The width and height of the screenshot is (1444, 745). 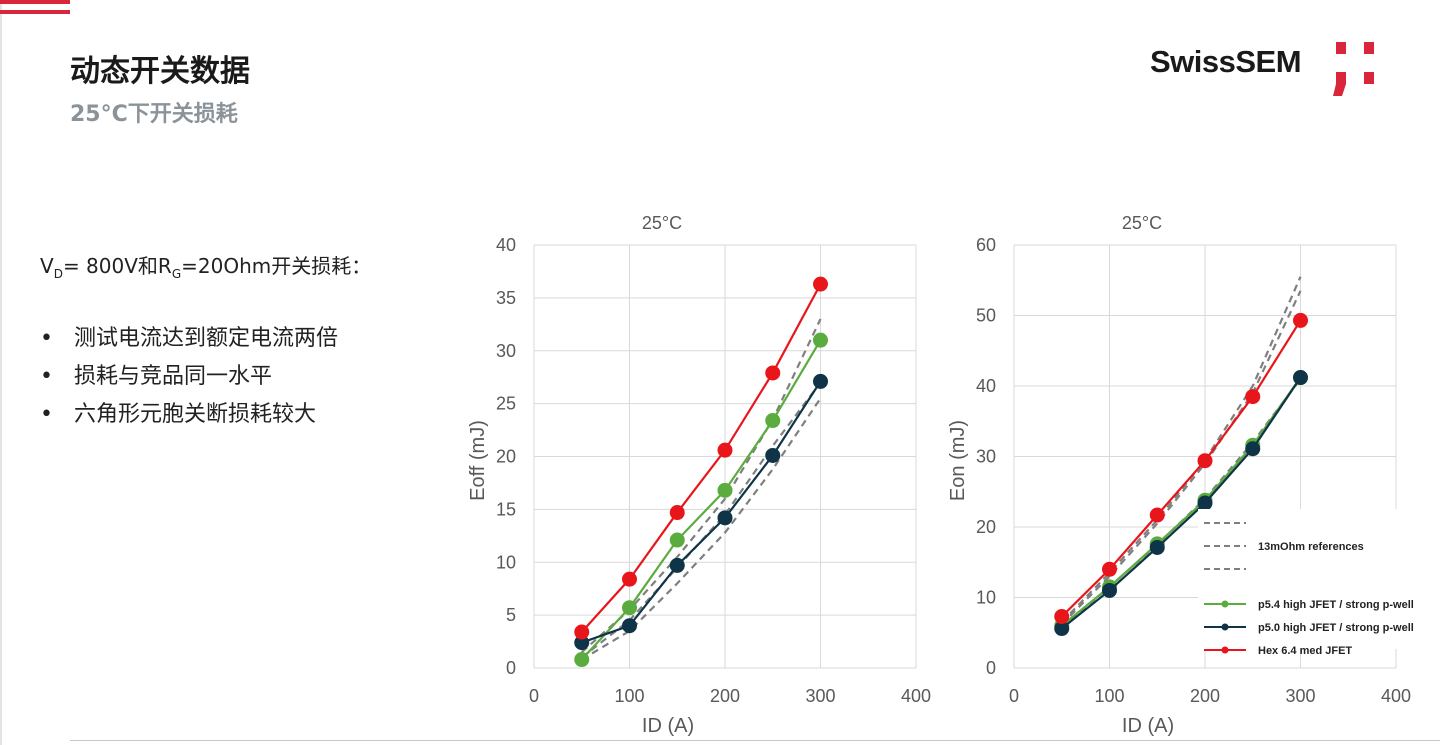 What do you see at coordinates (154, 114) in the screenshot?
I see `page-subtitle: 25°C下开关损耗` at bounding box center [154, 114].